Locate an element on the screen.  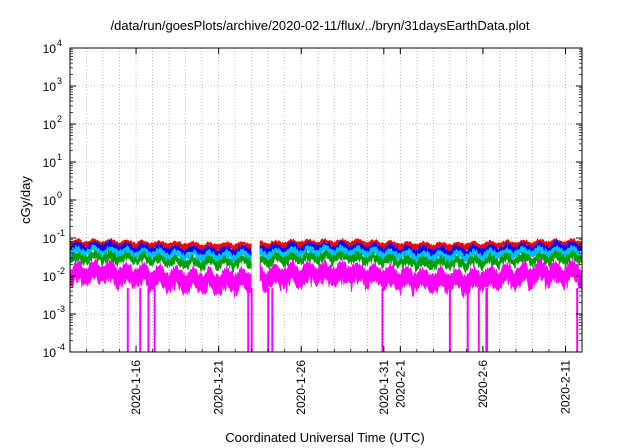
y-tick-exponent: 0 is located at coordinates (59, 195).